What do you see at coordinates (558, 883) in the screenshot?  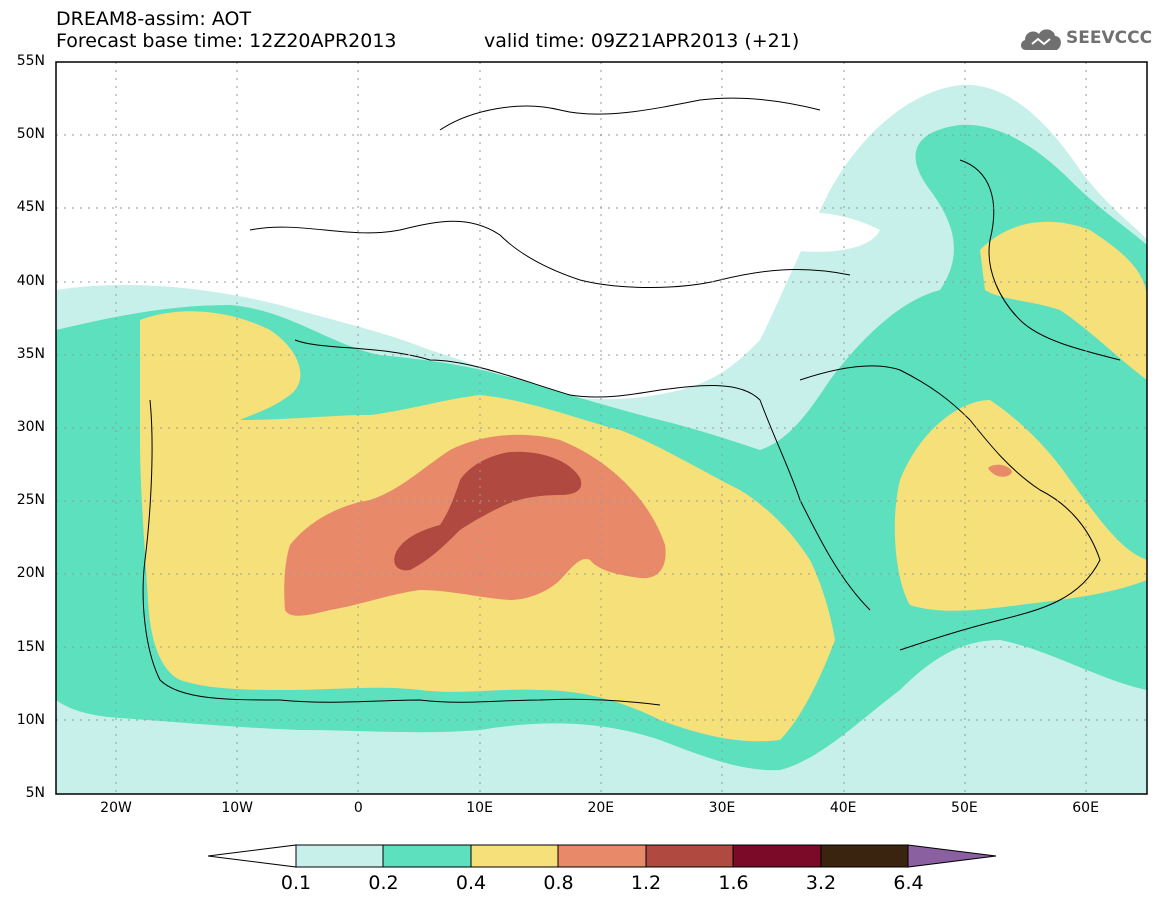 I see `colorbar-label: 0.8` at bounding box center [558, 883].